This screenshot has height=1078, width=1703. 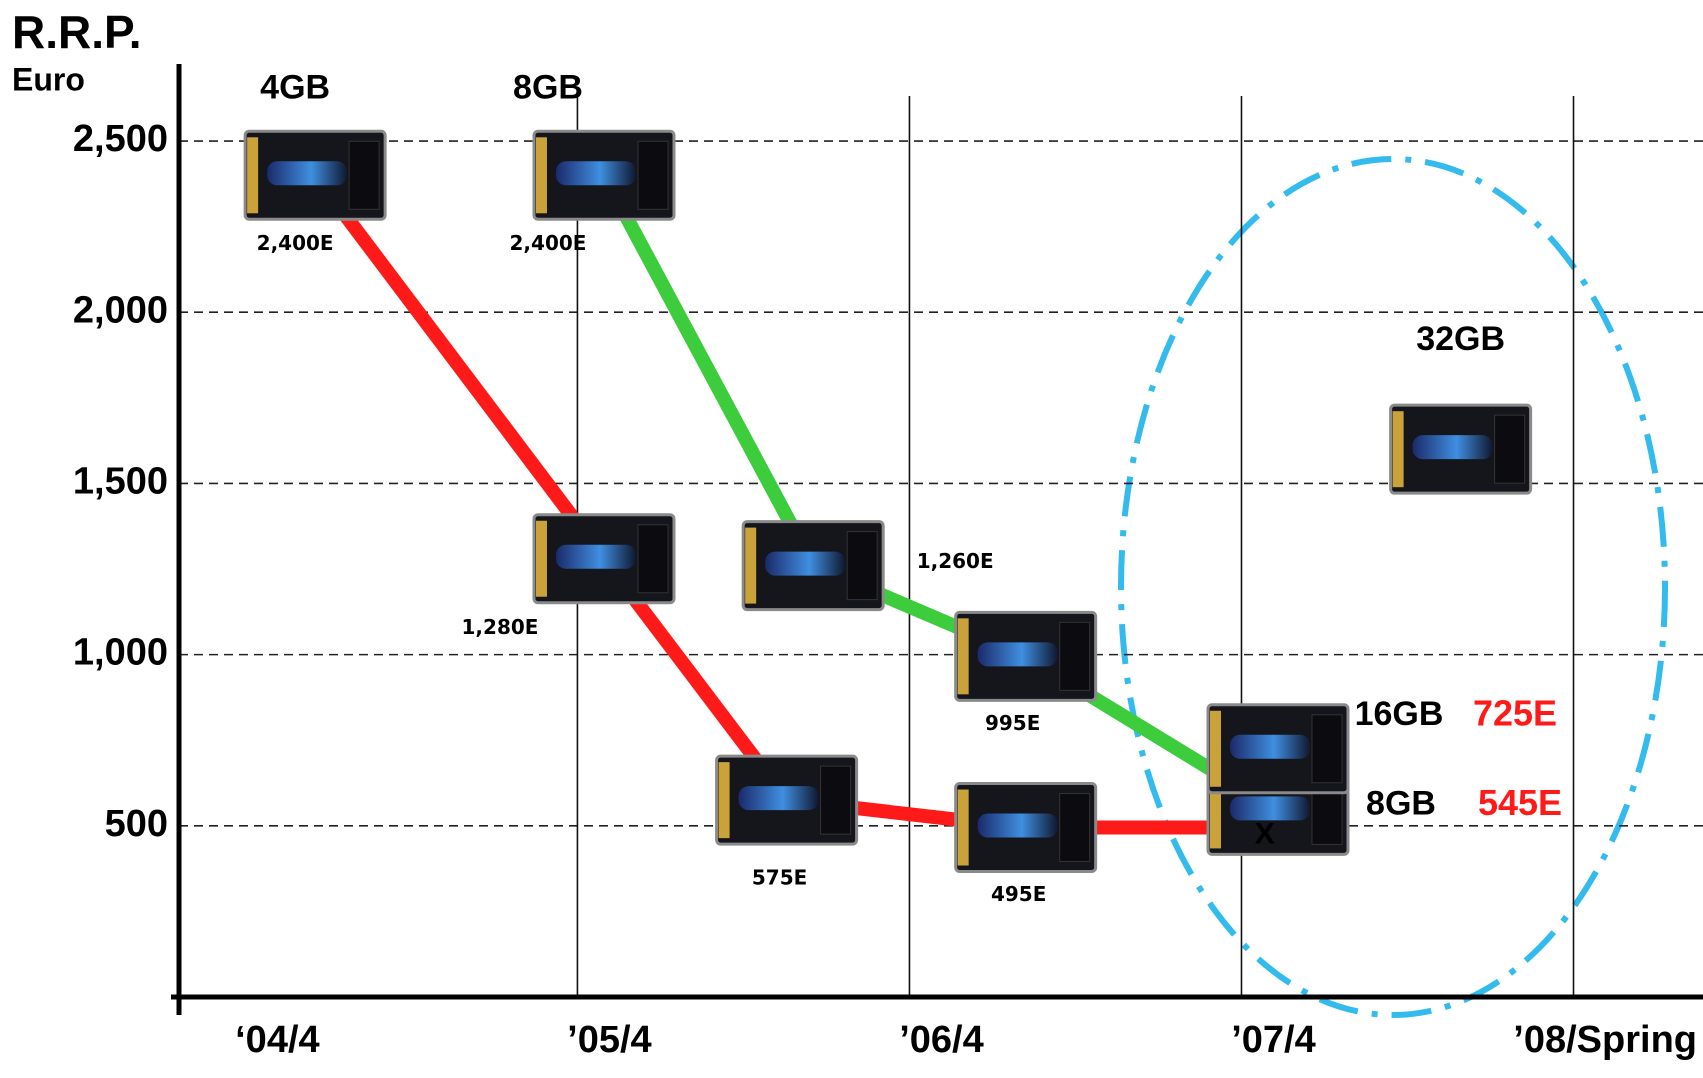 What do you see at coordinates (779, 878) in the screenshot?
I see `value-label: 575E` at bounding box center [779, 878].